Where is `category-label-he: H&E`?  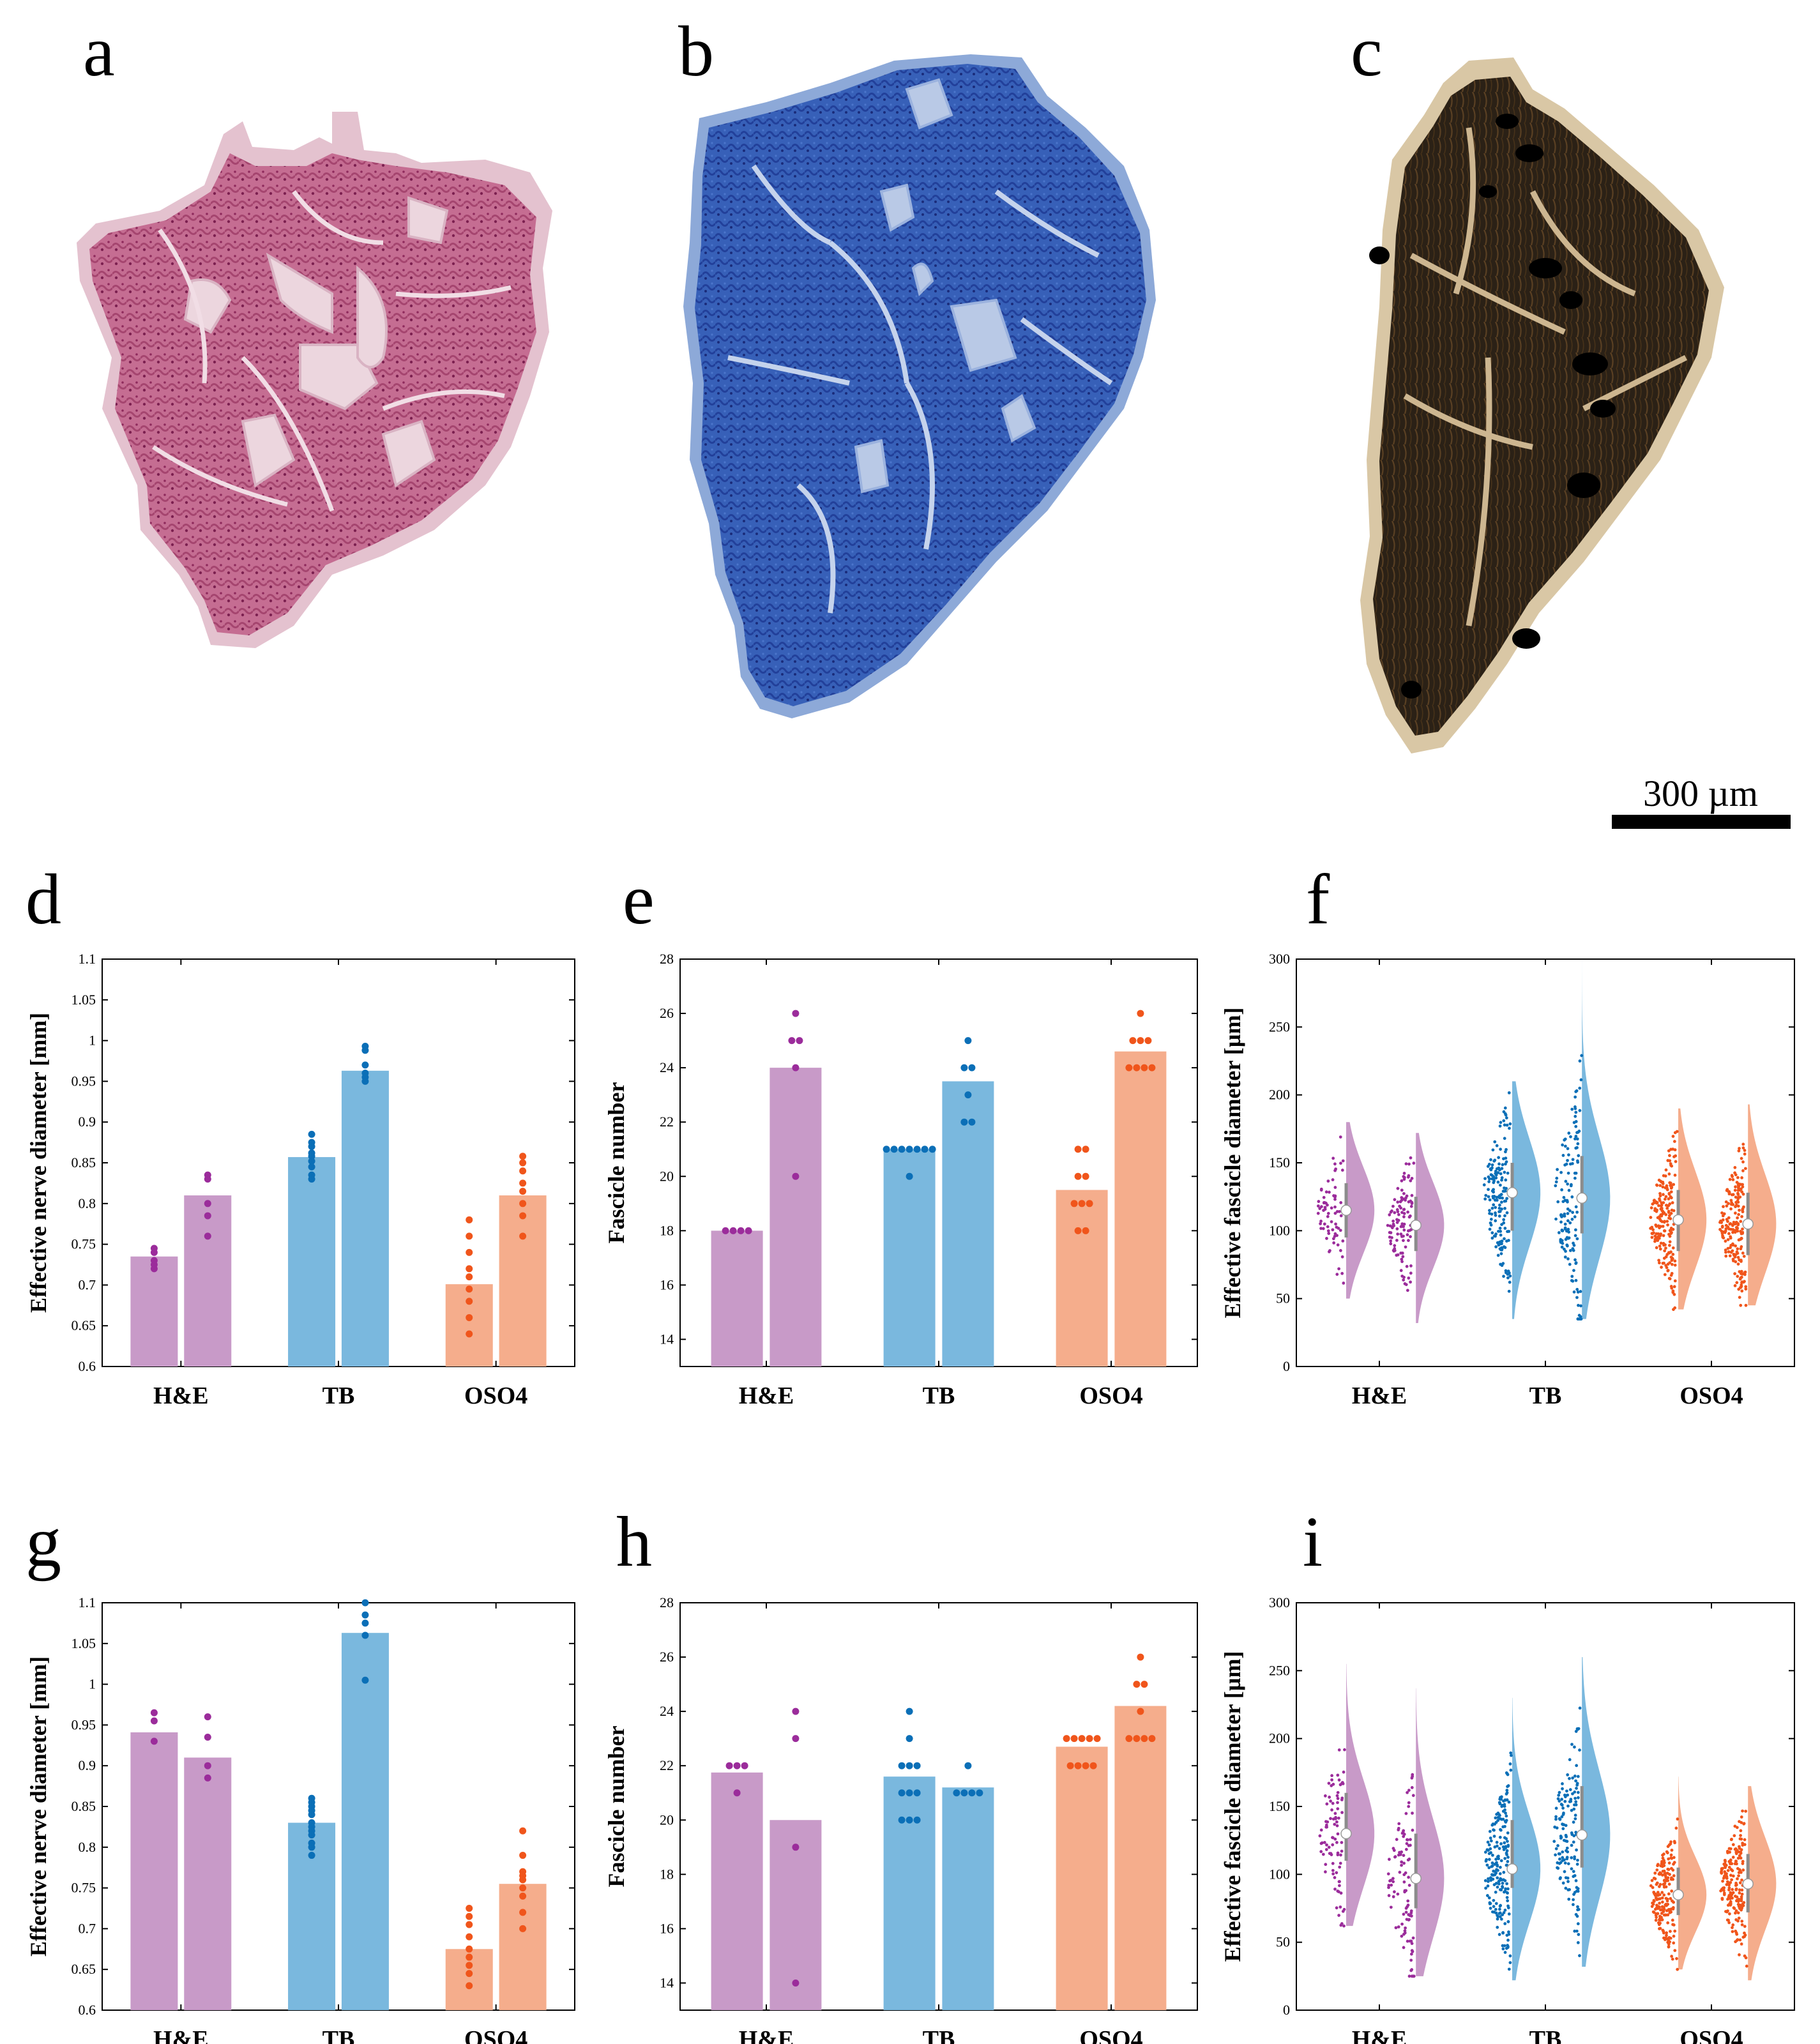 category-label-he: H&E is located at coordinates (766, 2035).